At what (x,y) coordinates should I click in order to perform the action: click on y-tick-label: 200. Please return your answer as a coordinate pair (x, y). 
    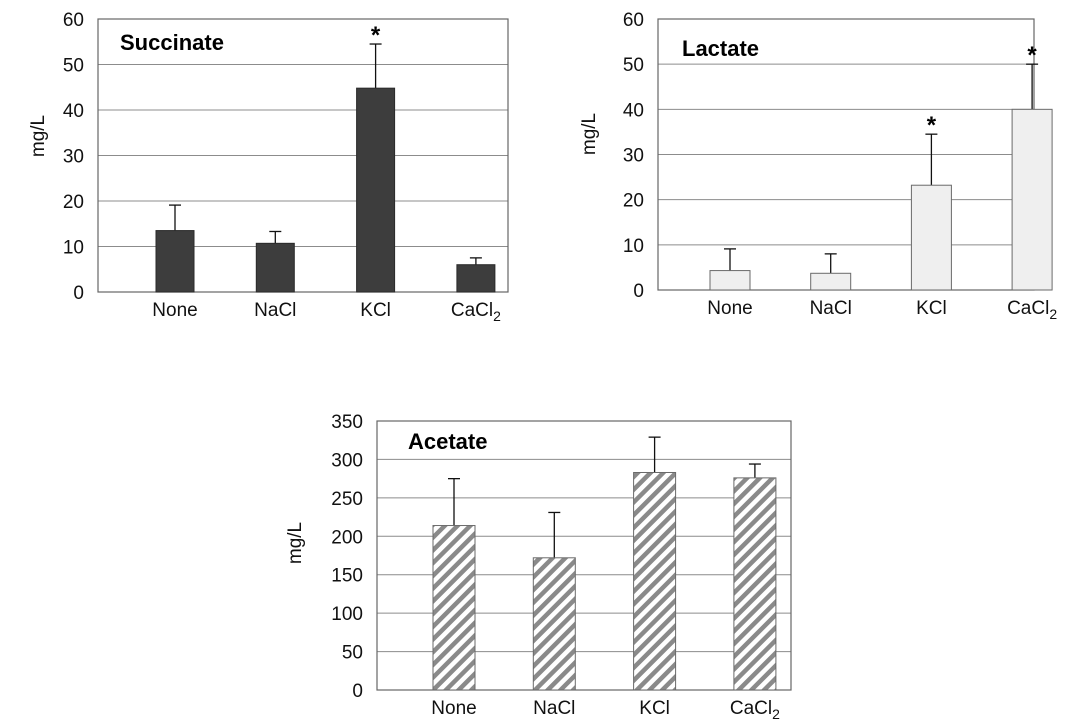
    Looking at the image, I should click on (347, 537).